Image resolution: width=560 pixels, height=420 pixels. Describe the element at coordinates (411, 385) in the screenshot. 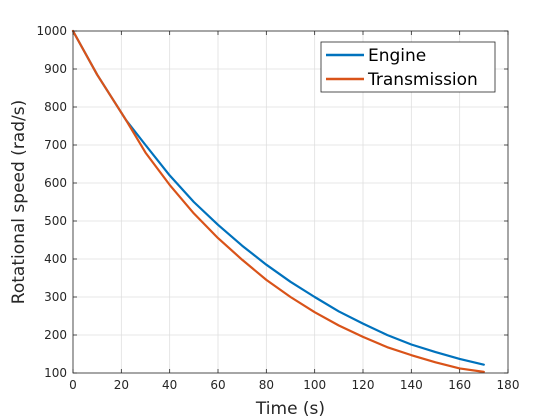

I see `x-tick-label: 140` at that location.